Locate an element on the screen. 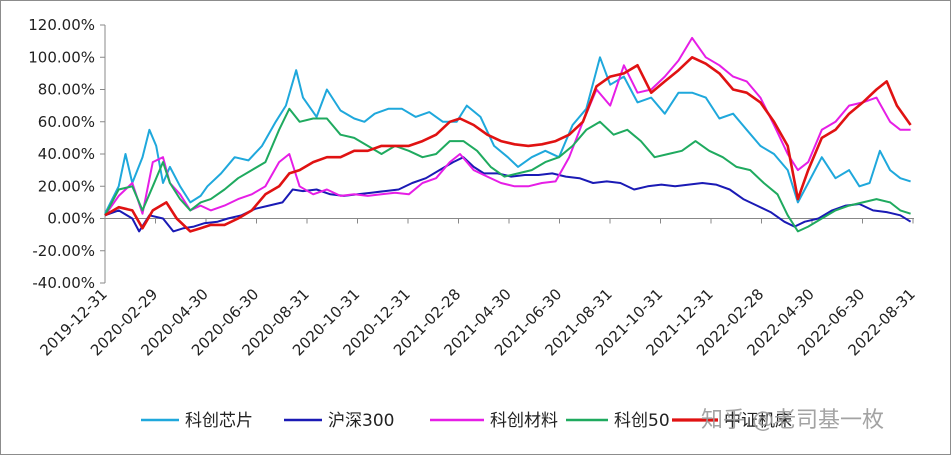  legend-label-4: 科创50 is located at coordinates (642, 421).